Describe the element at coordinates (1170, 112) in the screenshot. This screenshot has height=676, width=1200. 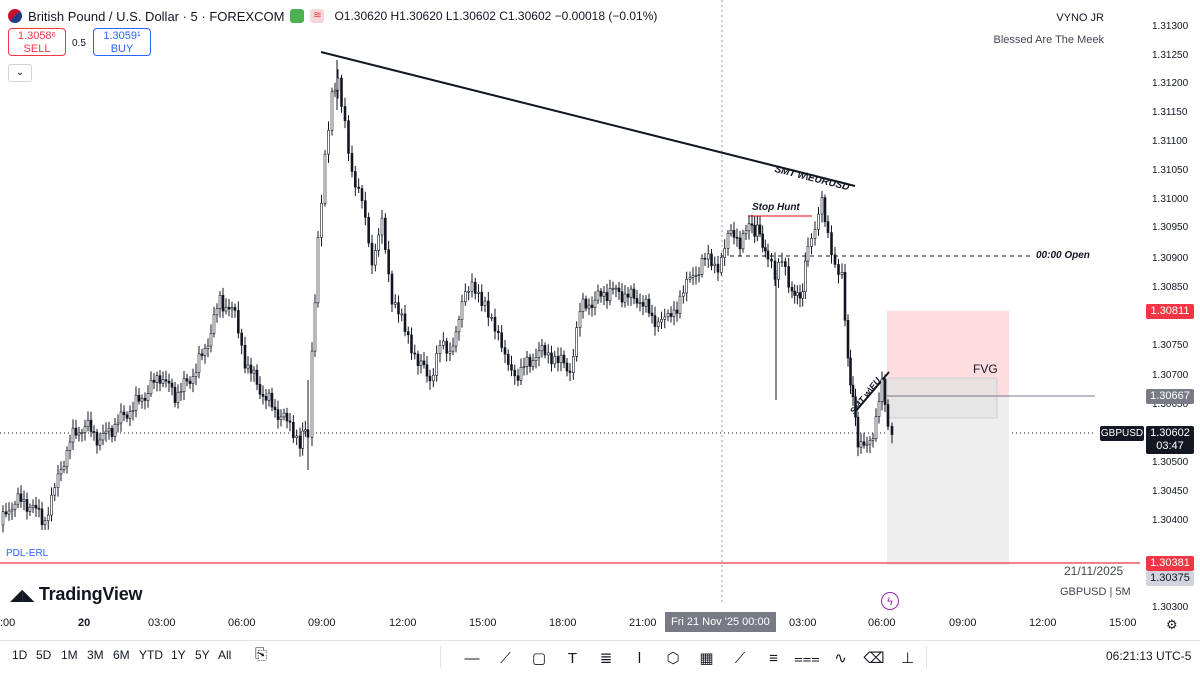
I see `price-axis-label: 1.31150` at that location.